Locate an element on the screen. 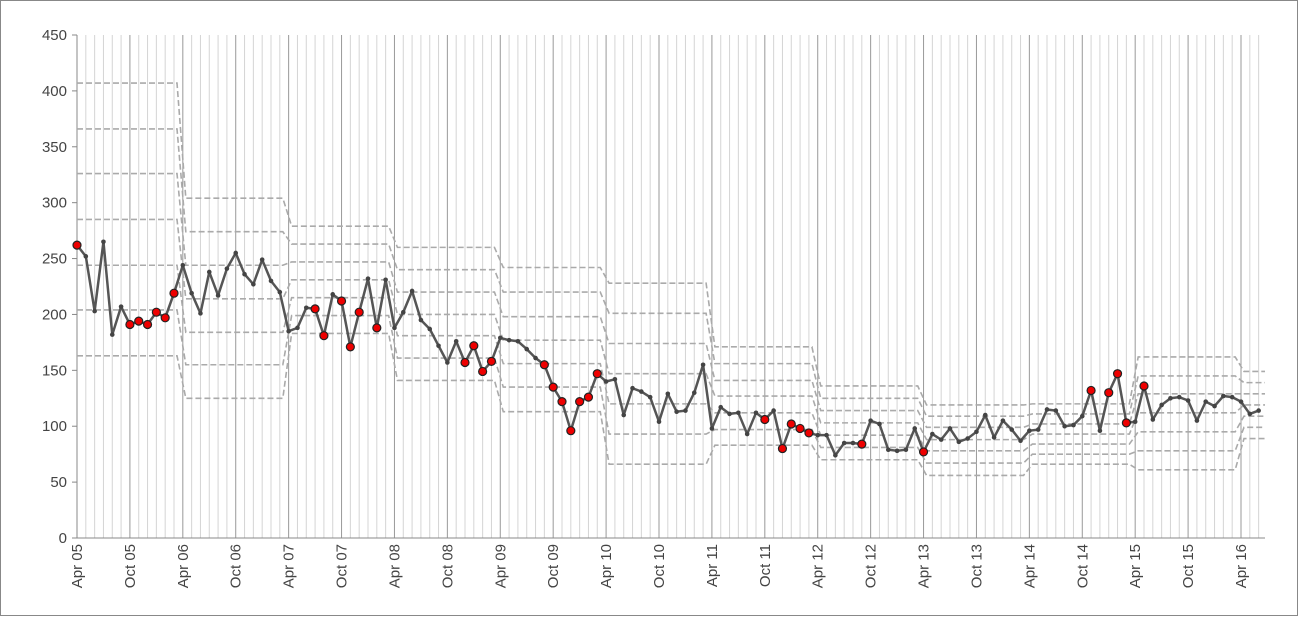  x-tick-label: Apr 16 is located at coordinates (1241, 566).